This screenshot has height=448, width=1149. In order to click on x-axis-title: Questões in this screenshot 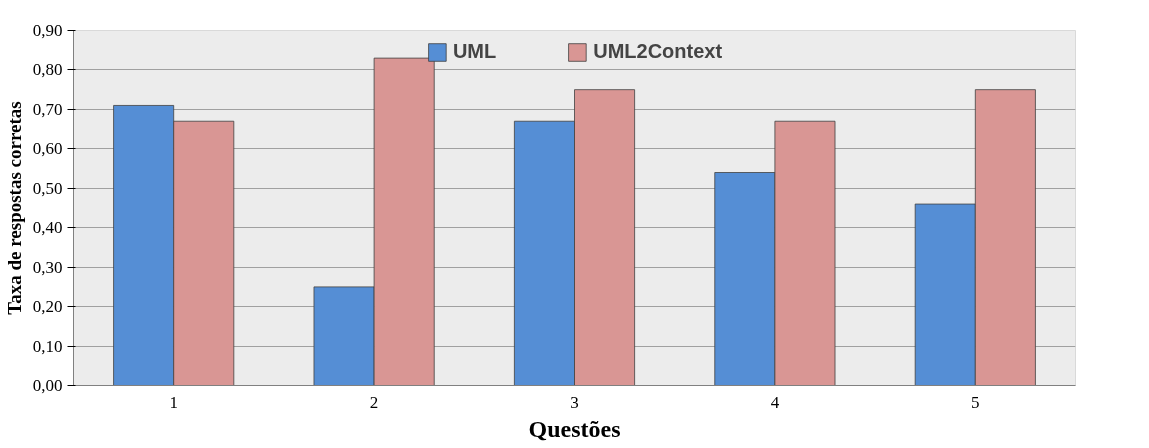, I will do `click(574, 428)`.